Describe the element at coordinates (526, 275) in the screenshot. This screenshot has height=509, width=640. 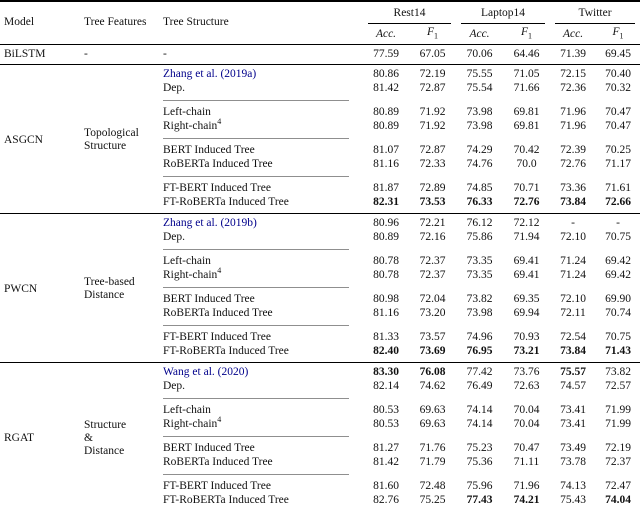
I see `cell-value: 69.41` at that location.